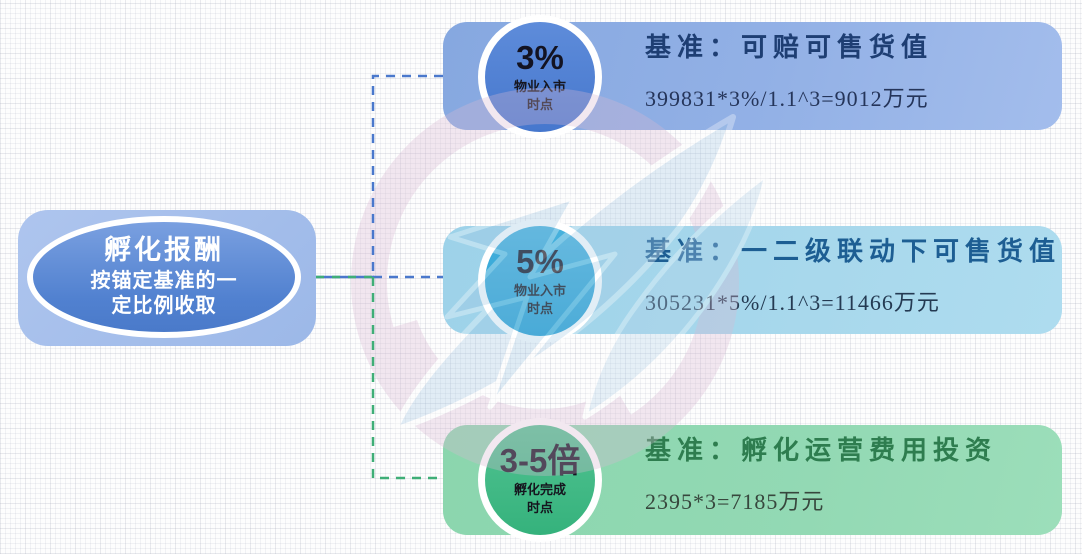 The width and height of the screenshot is (1082, 554). What do you see at coordinates (789, 47) in the screenshot?
I see `branch-heading: 基准：可赔可售货值` at bounding box center [789, 47].